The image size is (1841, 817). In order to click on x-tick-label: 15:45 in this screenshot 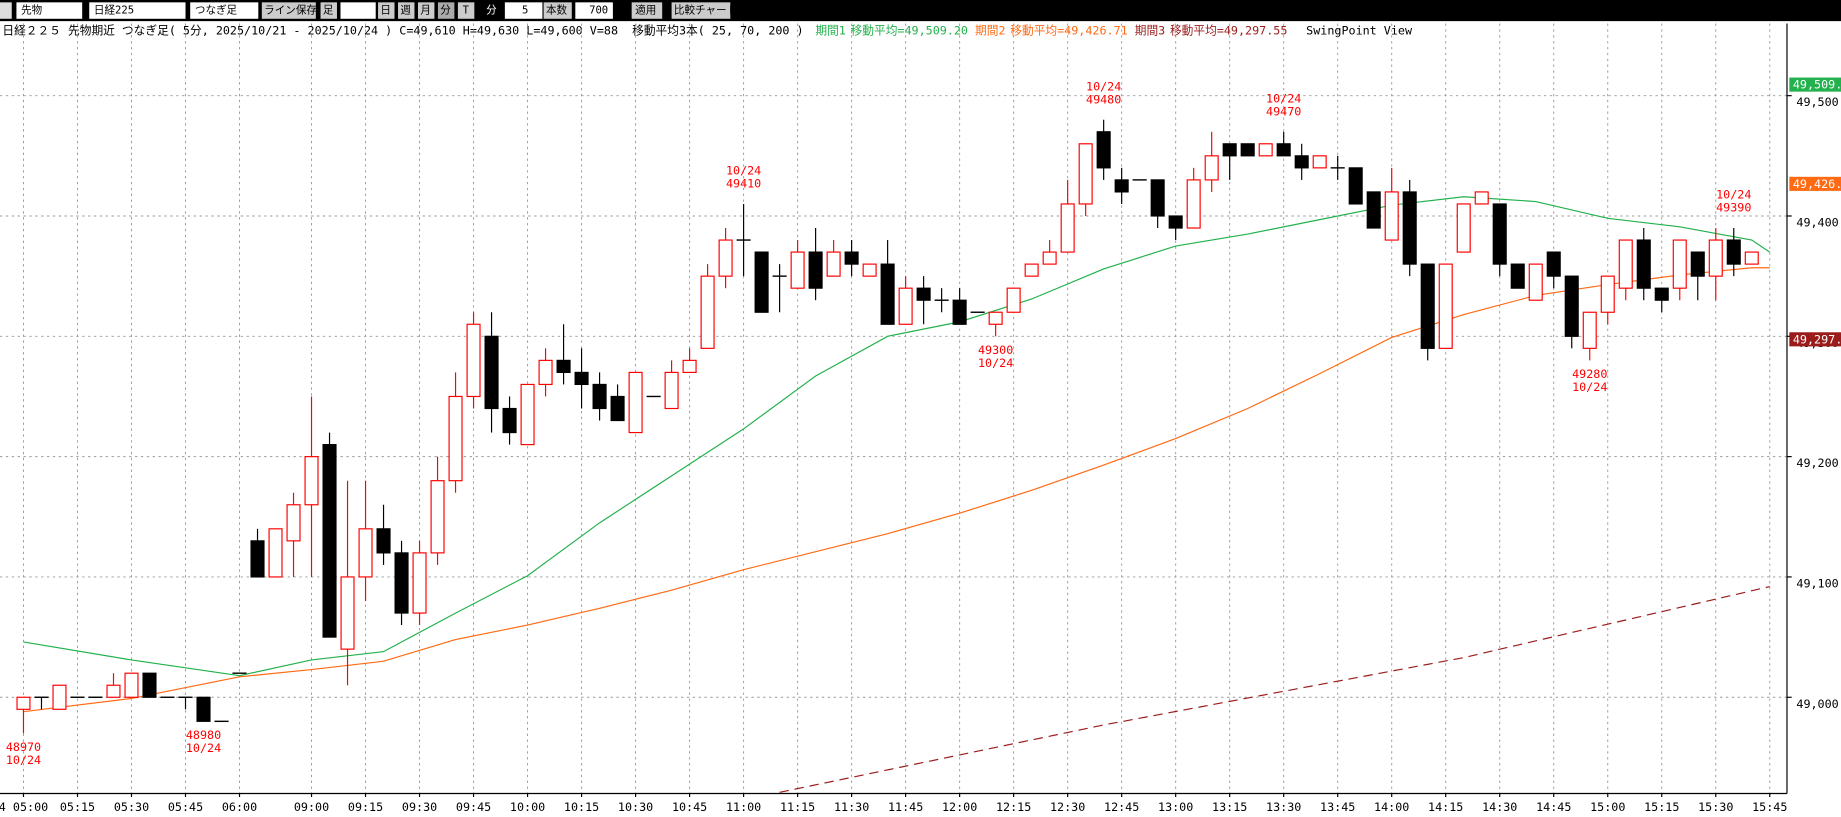, I will do `click(1769, 807)`.